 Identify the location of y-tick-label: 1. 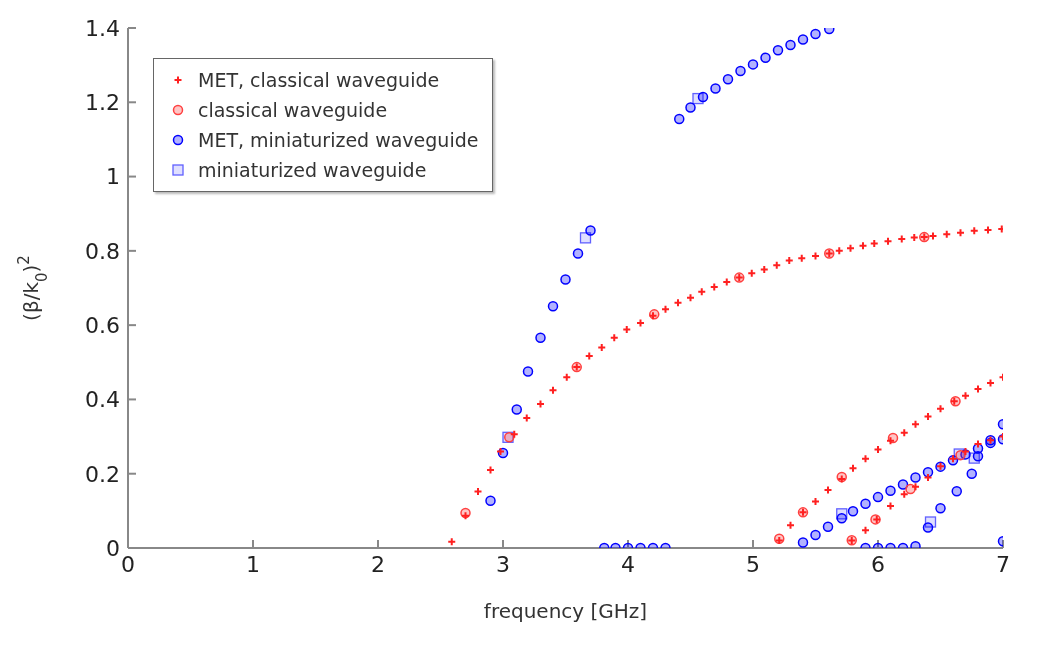
(113, 177).